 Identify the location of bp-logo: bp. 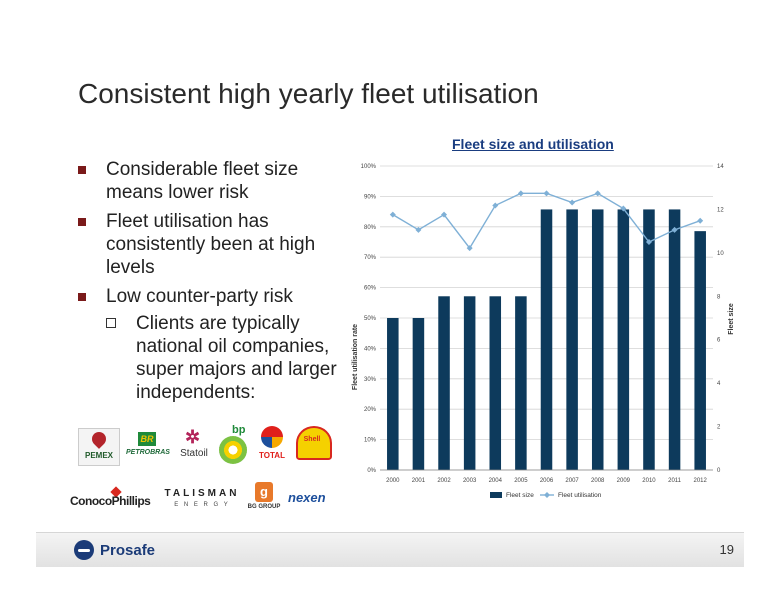
(233, 444).